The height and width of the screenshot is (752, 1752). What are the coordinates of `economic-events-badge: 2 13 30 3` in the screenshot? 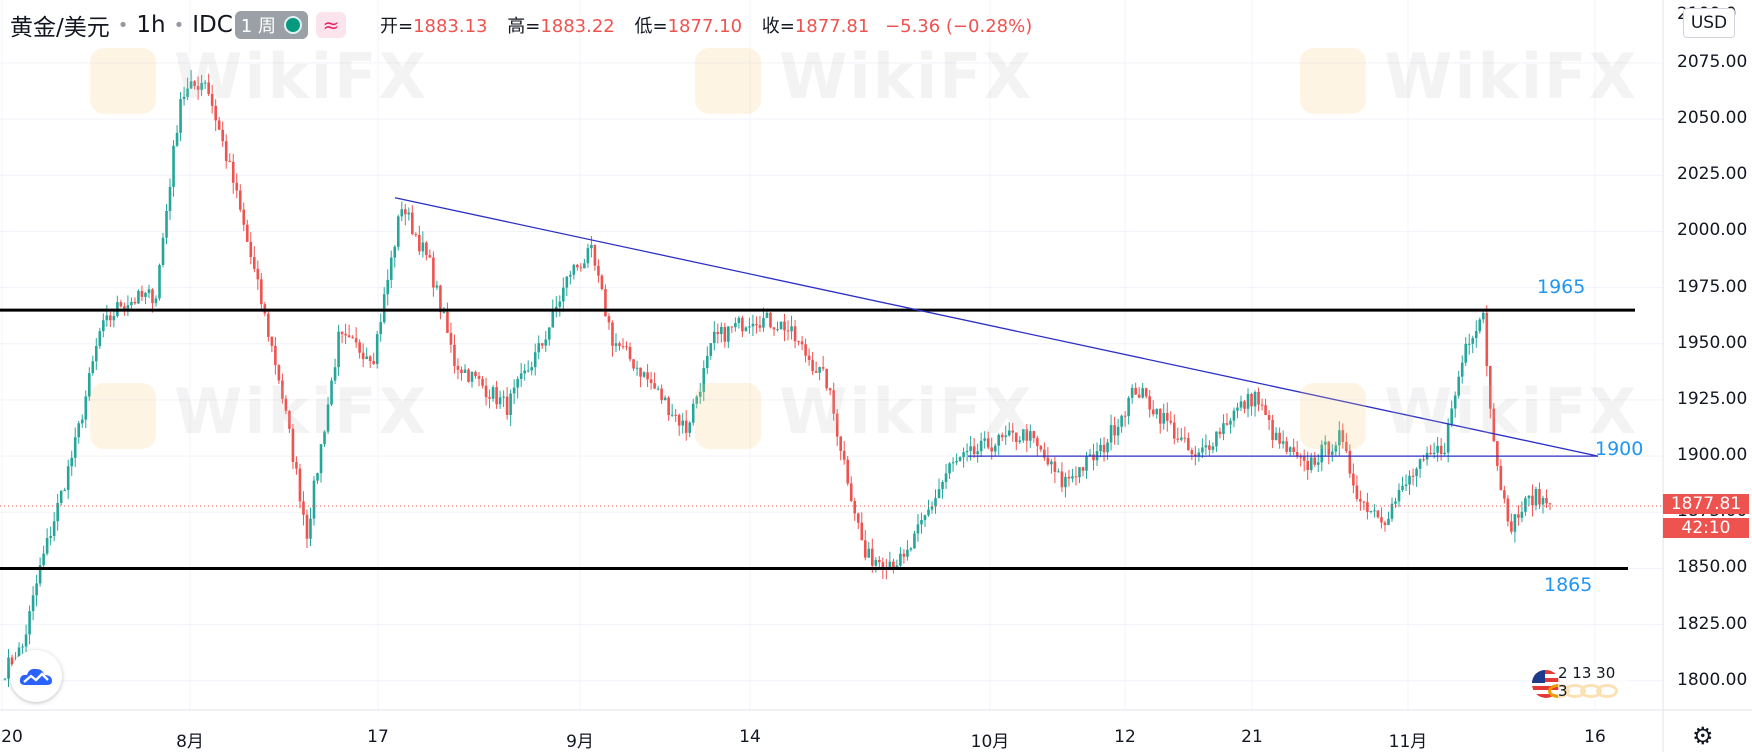 It's located at (1579, 684).